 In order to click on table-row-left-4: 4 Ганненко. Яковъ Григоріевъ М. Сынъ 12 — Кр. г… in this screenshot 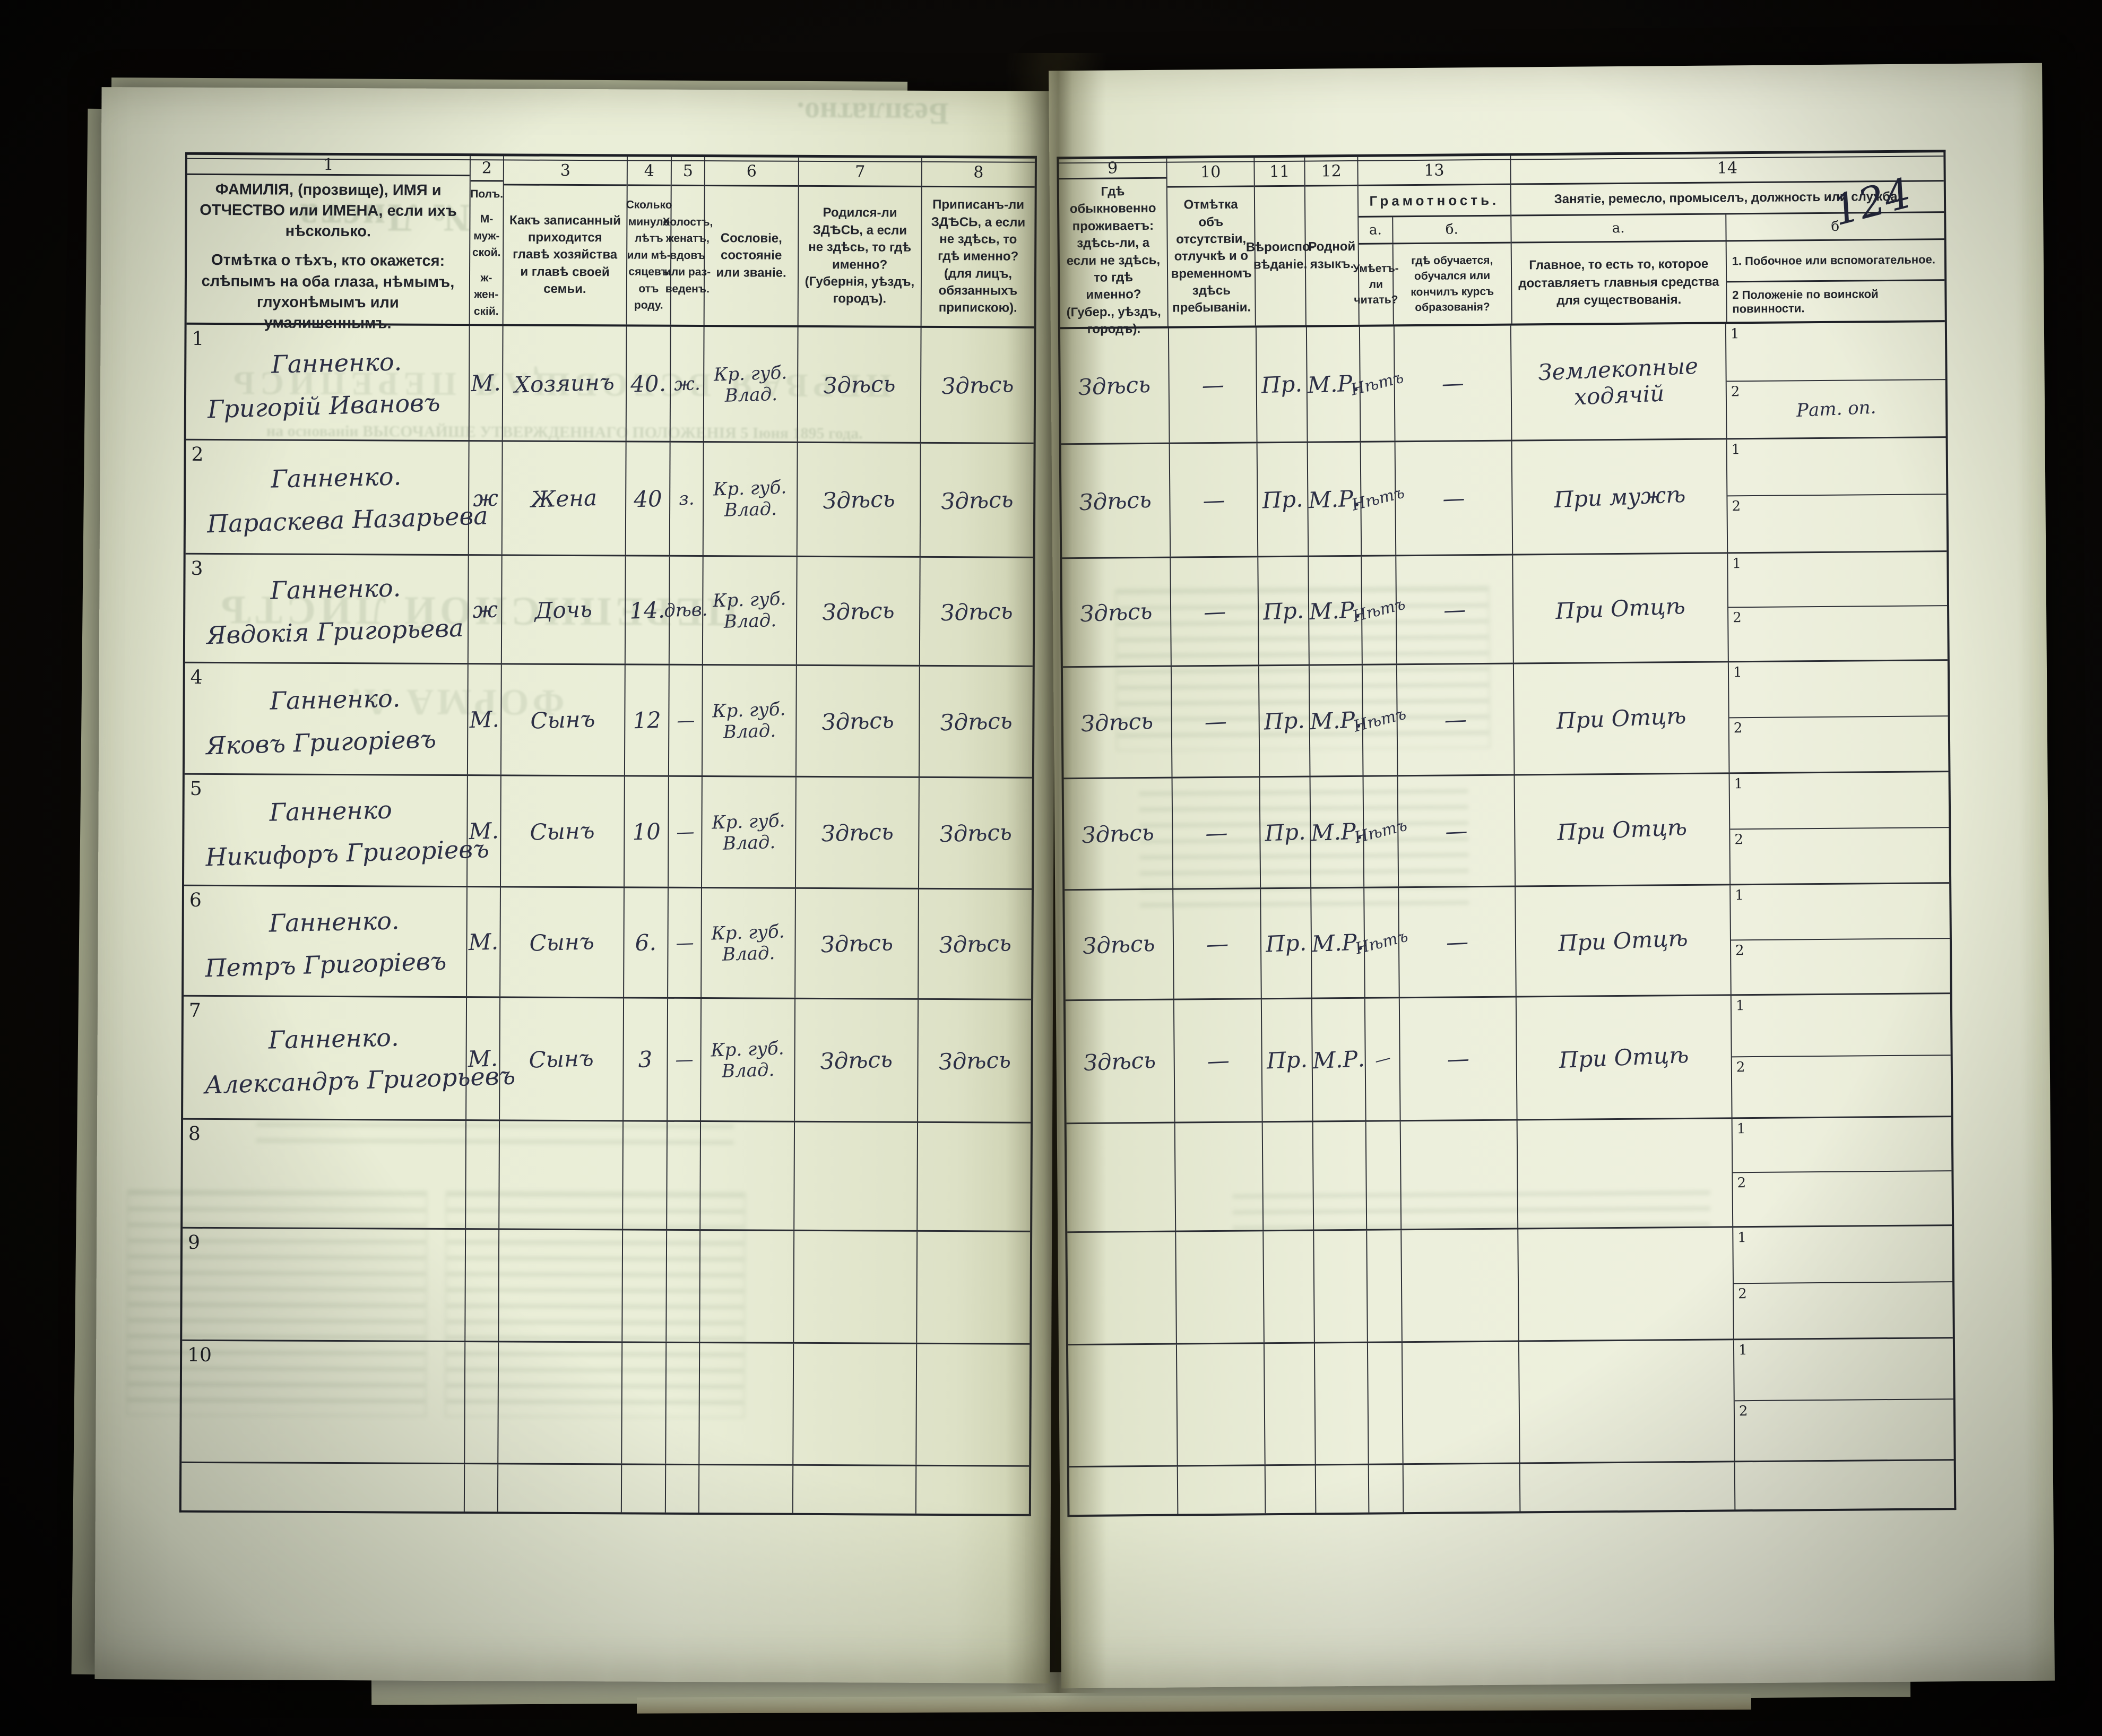, I will do `click(608, 719)`.